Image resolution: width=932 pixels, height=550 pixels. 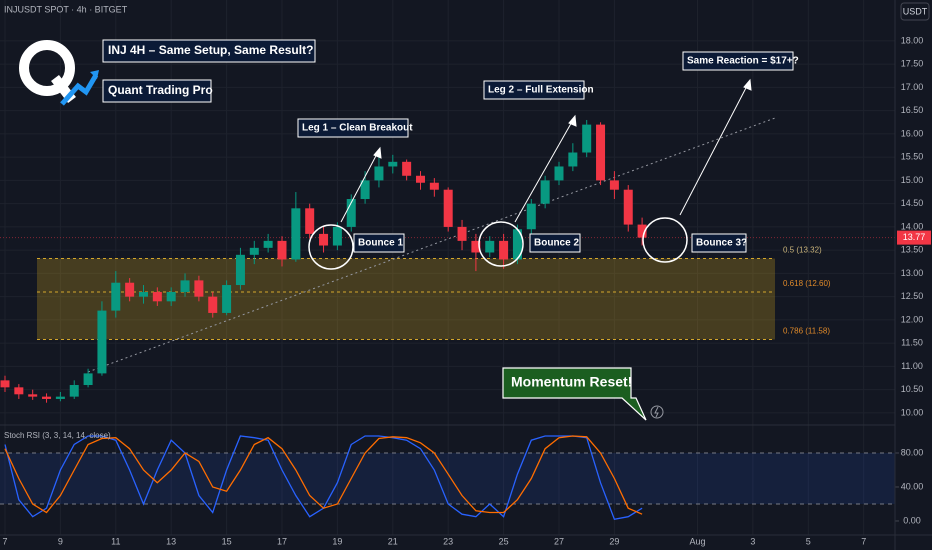 What do you see at coordinates (282, 541) in the screenshot?
I see `x-tick-label: 17` at bounding box center [282, 541].